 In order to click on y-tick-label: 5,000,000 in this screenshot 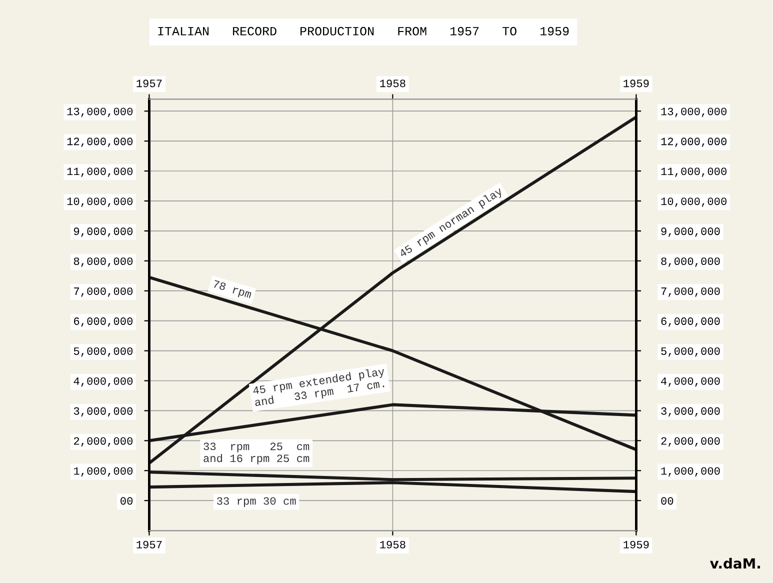, I will do `click(103, 352)`.